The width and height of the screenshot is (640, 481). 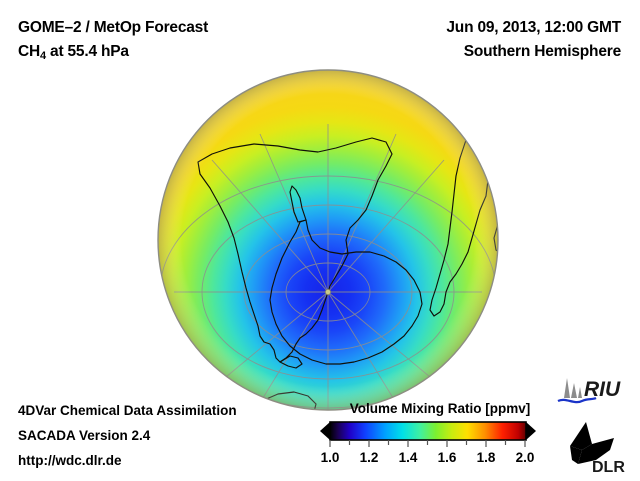 I want to click on species-subscript: 4, so click(x=43, y=56).